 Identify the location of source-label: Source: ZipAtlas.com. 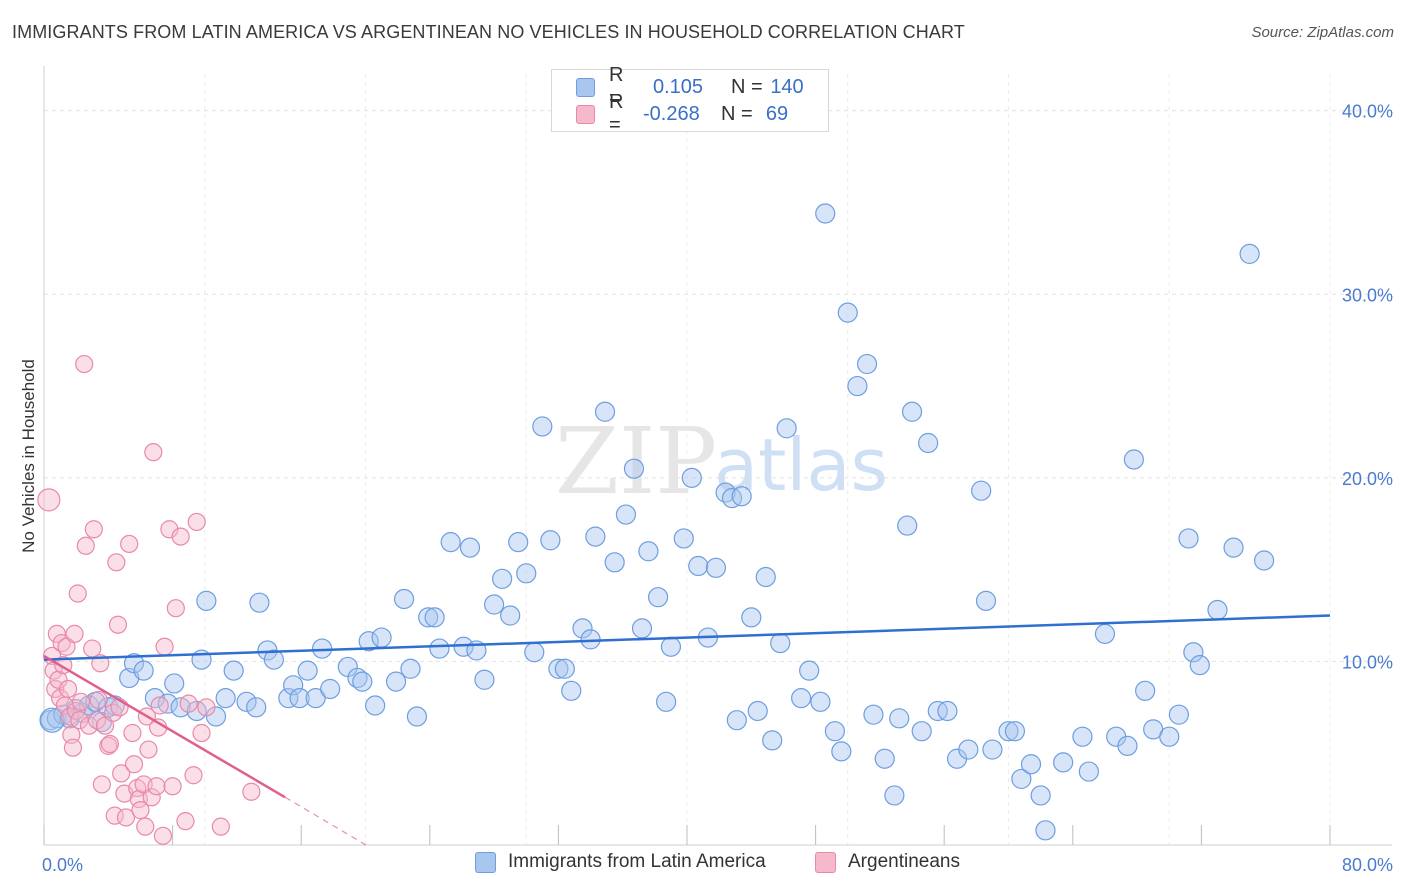
(1322, 32).